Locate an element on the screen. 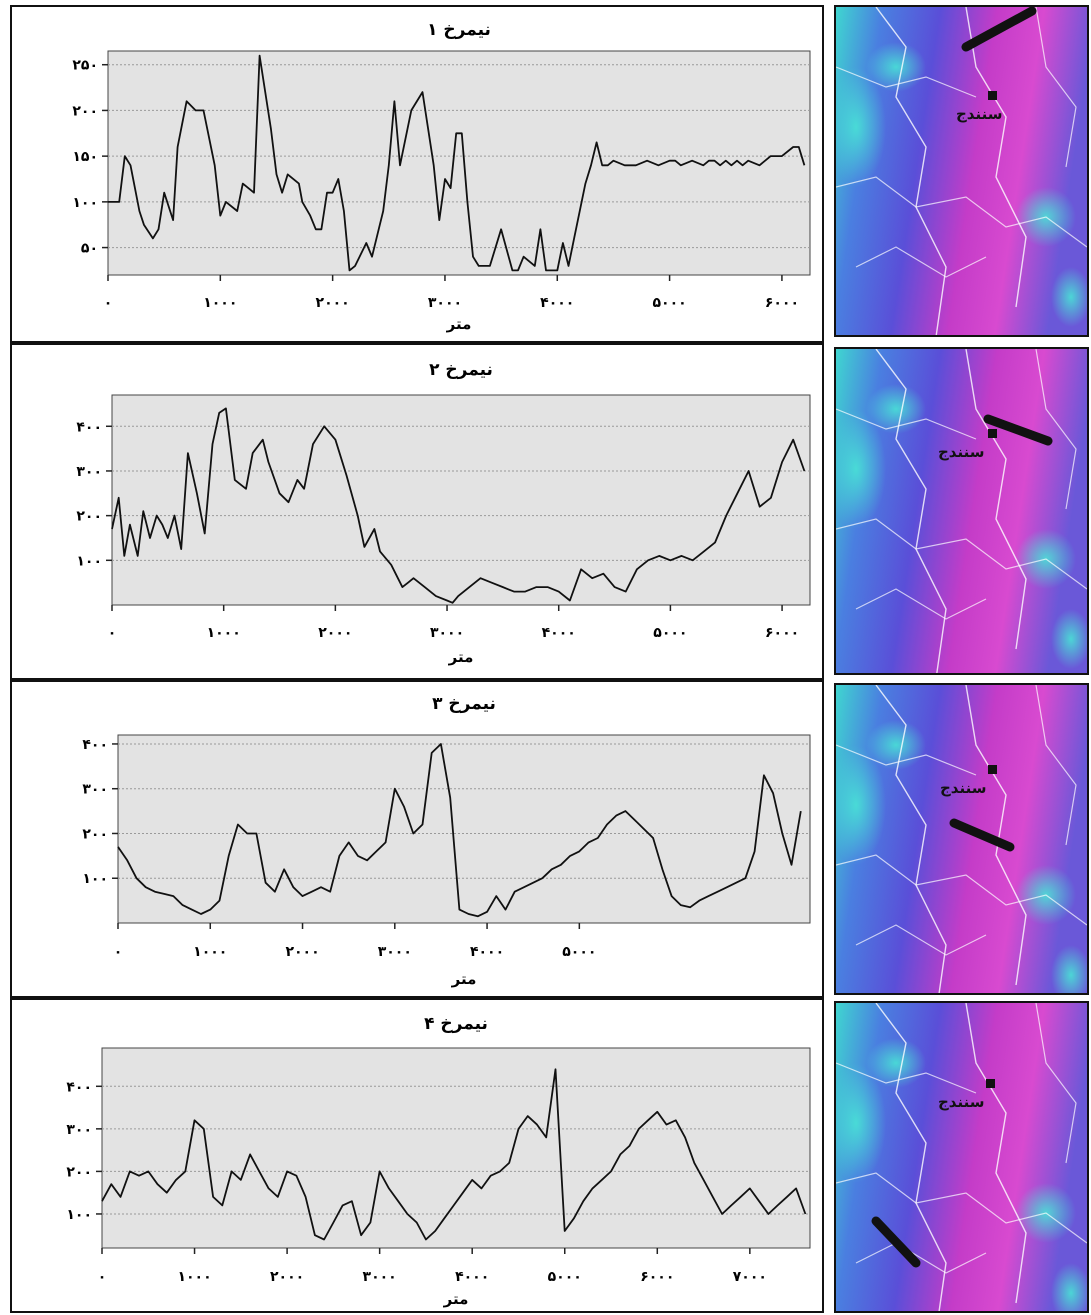 This screenshot has height=1315, width=1091. profile-1-y-tick-label: ۱۰۰ is located at coordinates (85, 203).